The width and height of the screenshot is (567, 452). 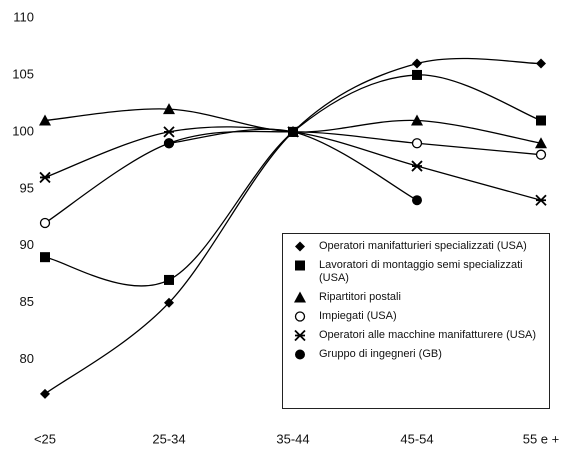 I want to click on x-tick-label: 55 e +, so click(x=541, y=438).